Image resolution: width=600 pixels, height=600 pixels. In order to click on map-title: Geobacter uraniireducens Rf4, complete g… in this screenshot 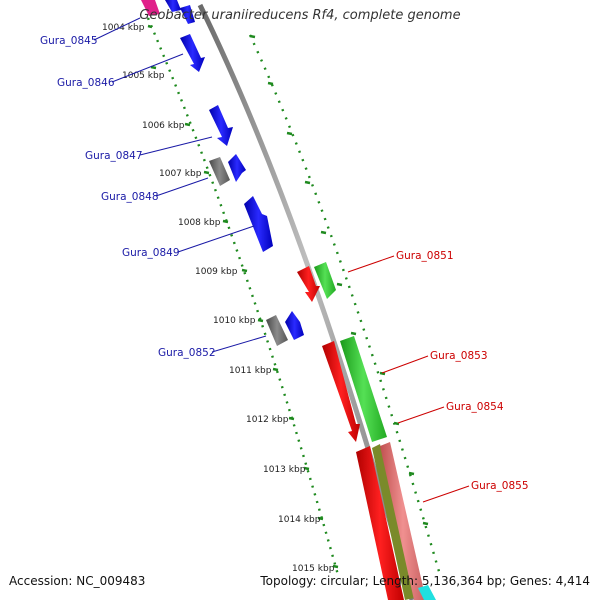, I will do `click(300, 15)`.